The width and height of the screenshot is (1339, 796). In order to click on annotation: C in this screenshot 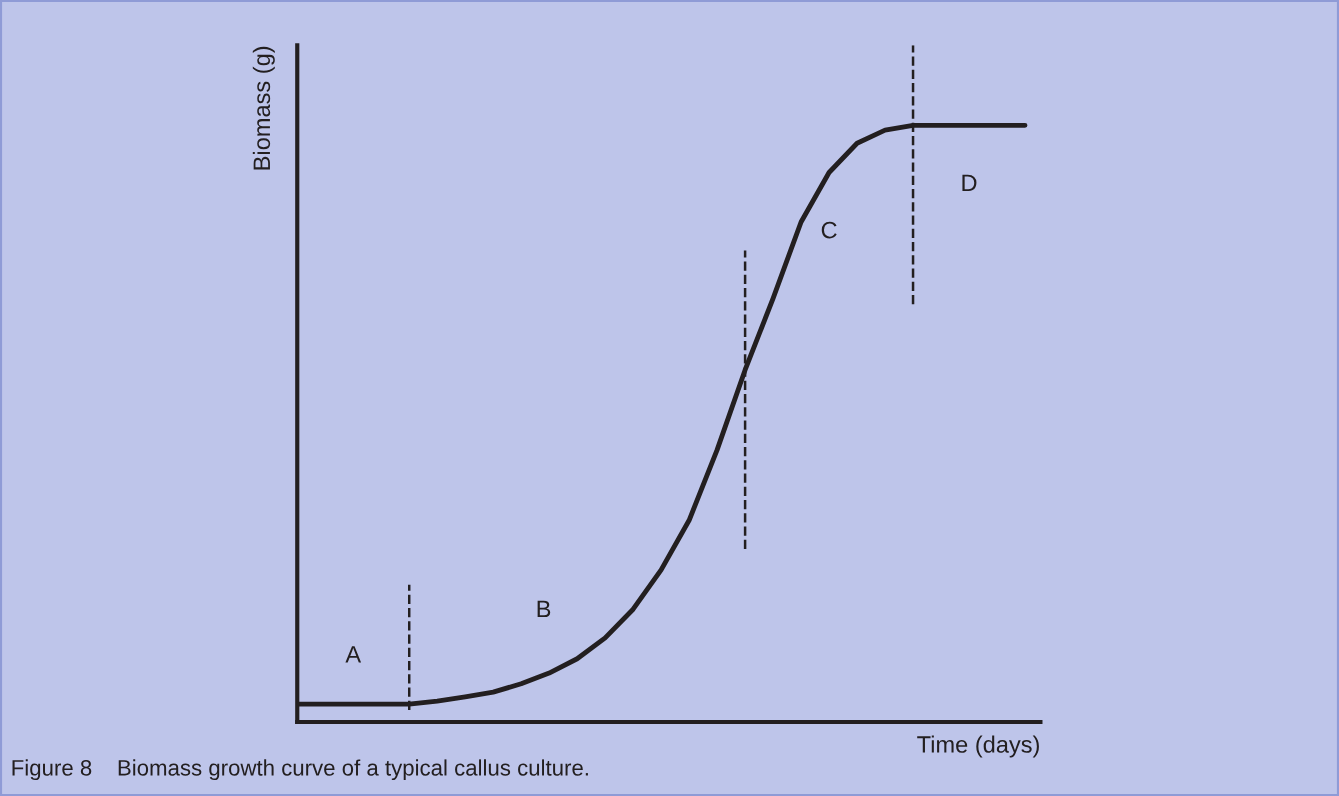, I will do `click(829, 230)`.